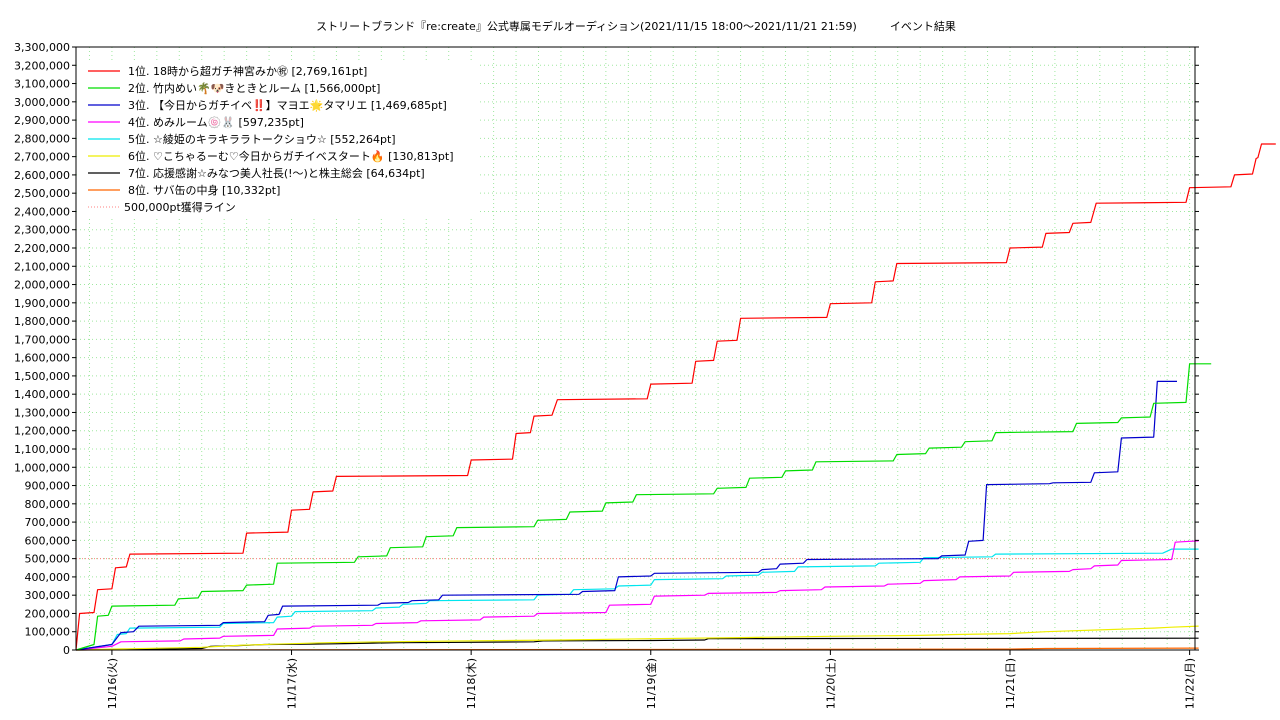 The image size is (1280, 720). What do you see at coordinates (42, 412) in the screenshot?
I see `y-tick-label: 1,300,000` at bounding box center [42, 412].